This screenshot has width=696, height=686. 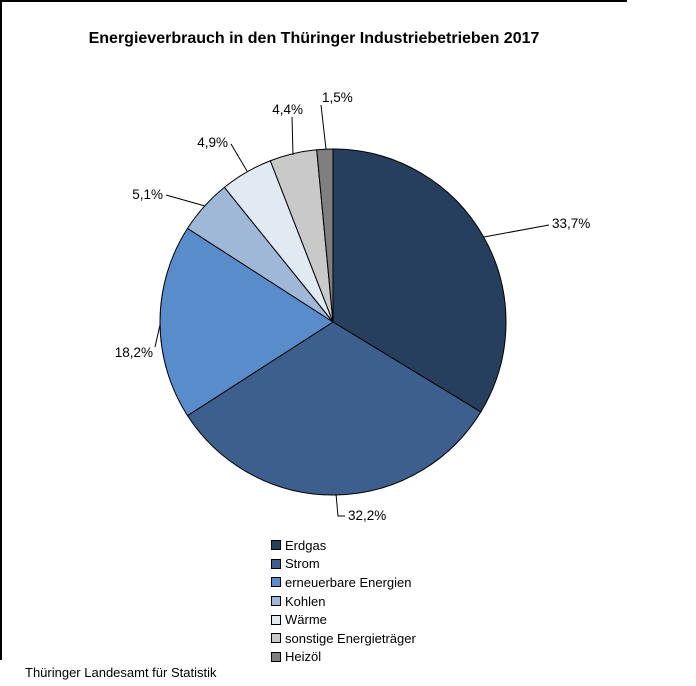 I want to click on slice-percent-label: 33,7%, so click(x=571, y=223).